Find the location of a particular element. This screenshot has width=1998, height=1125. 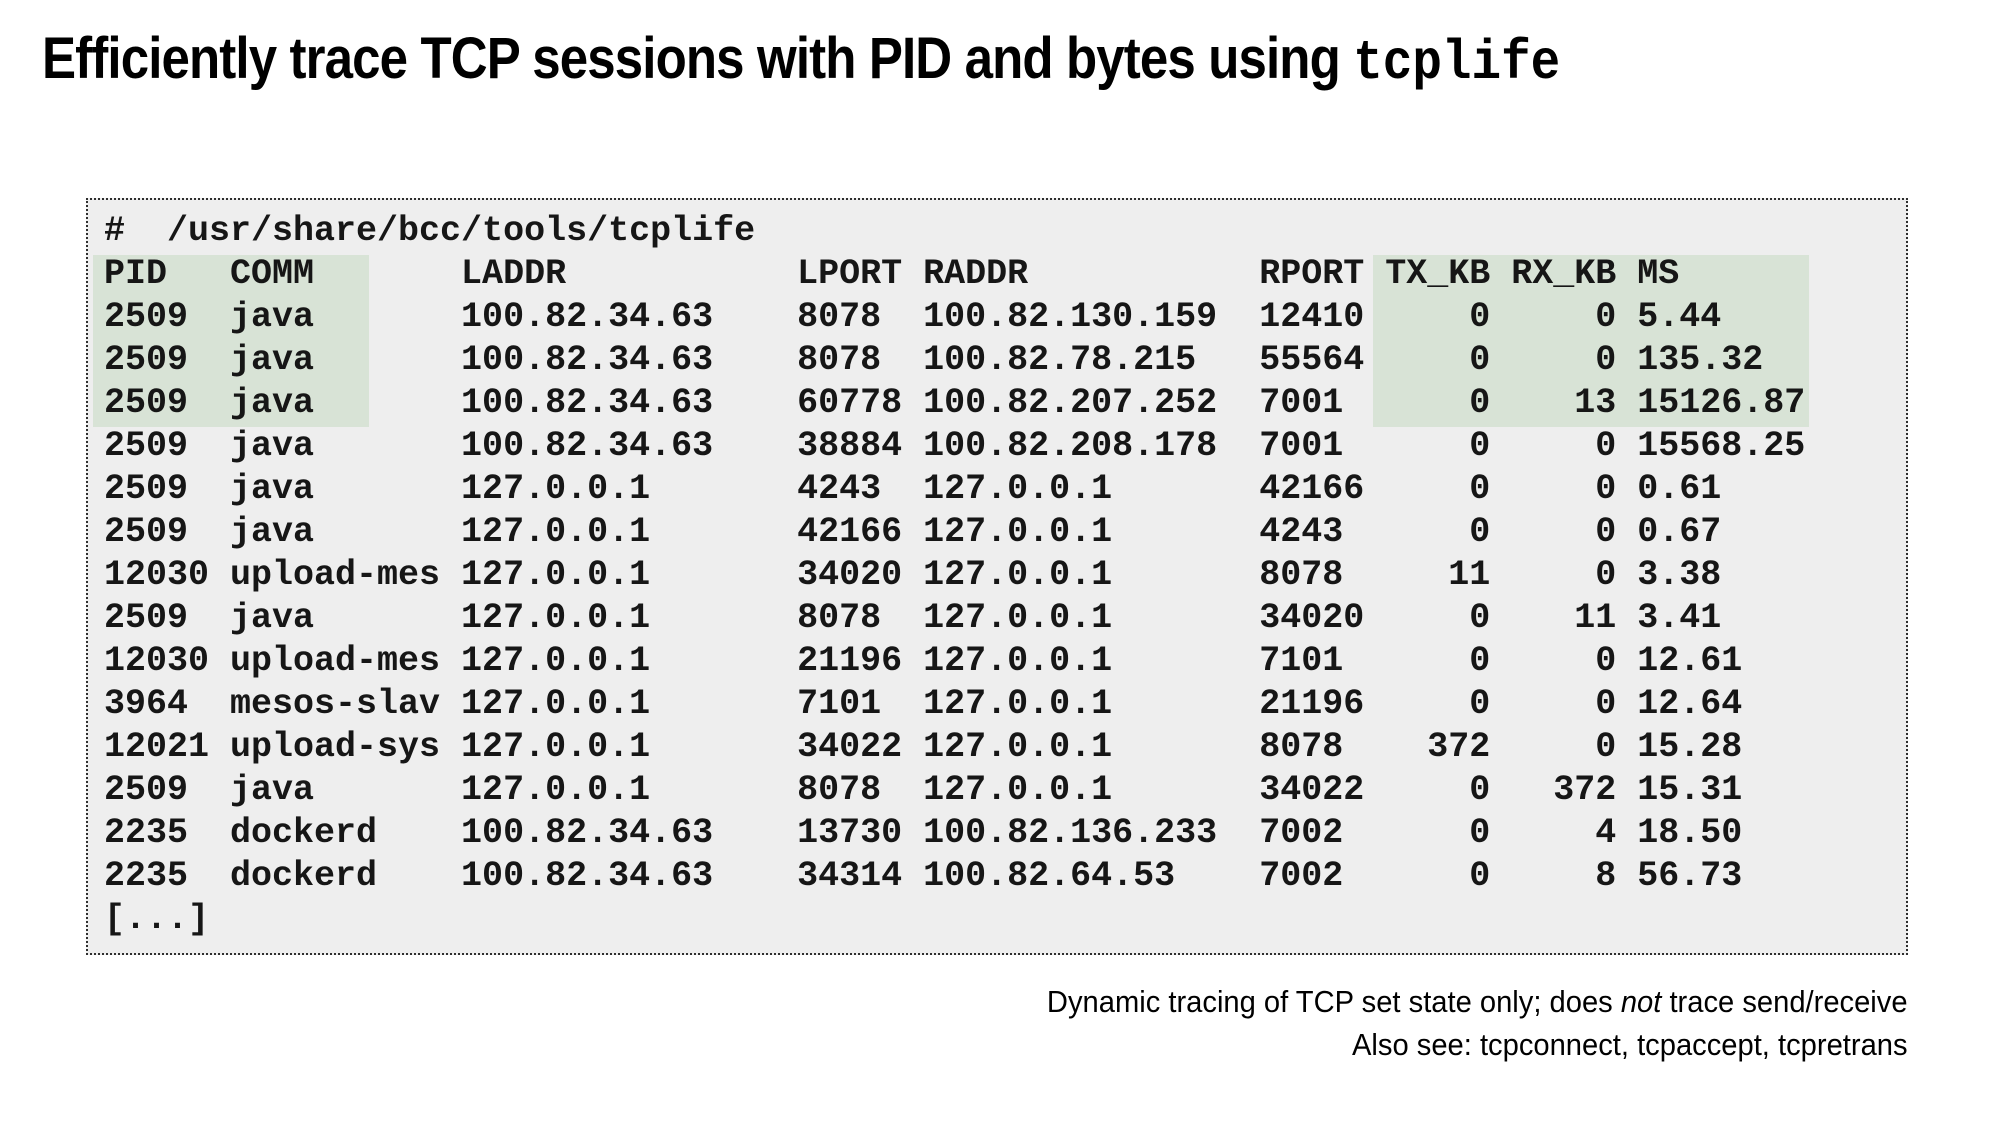

terminal-command-line: # /usr/share/bcc/tools/tcplife is located at coordinates (430, 231).